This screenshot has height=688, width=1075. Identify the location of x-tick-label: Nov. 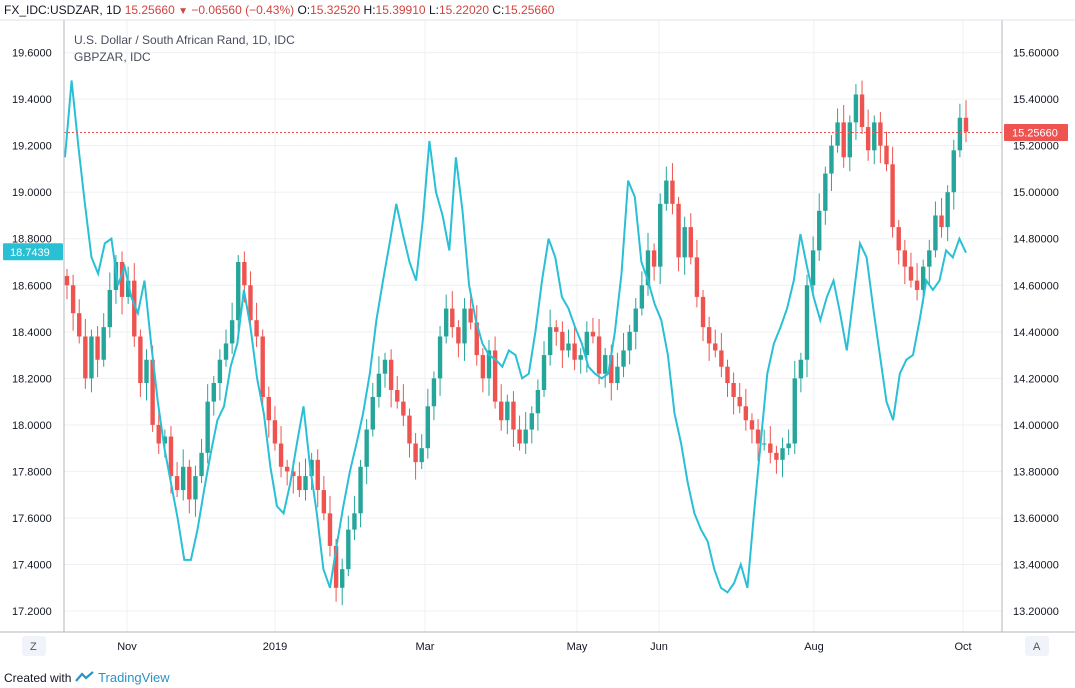
(127, 647).